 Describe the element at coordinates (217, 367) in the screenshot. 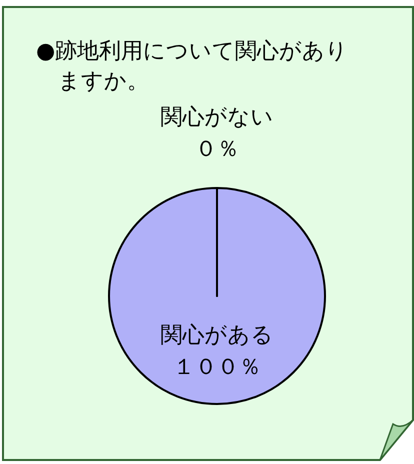

I see `data-label: １００％` at that location.